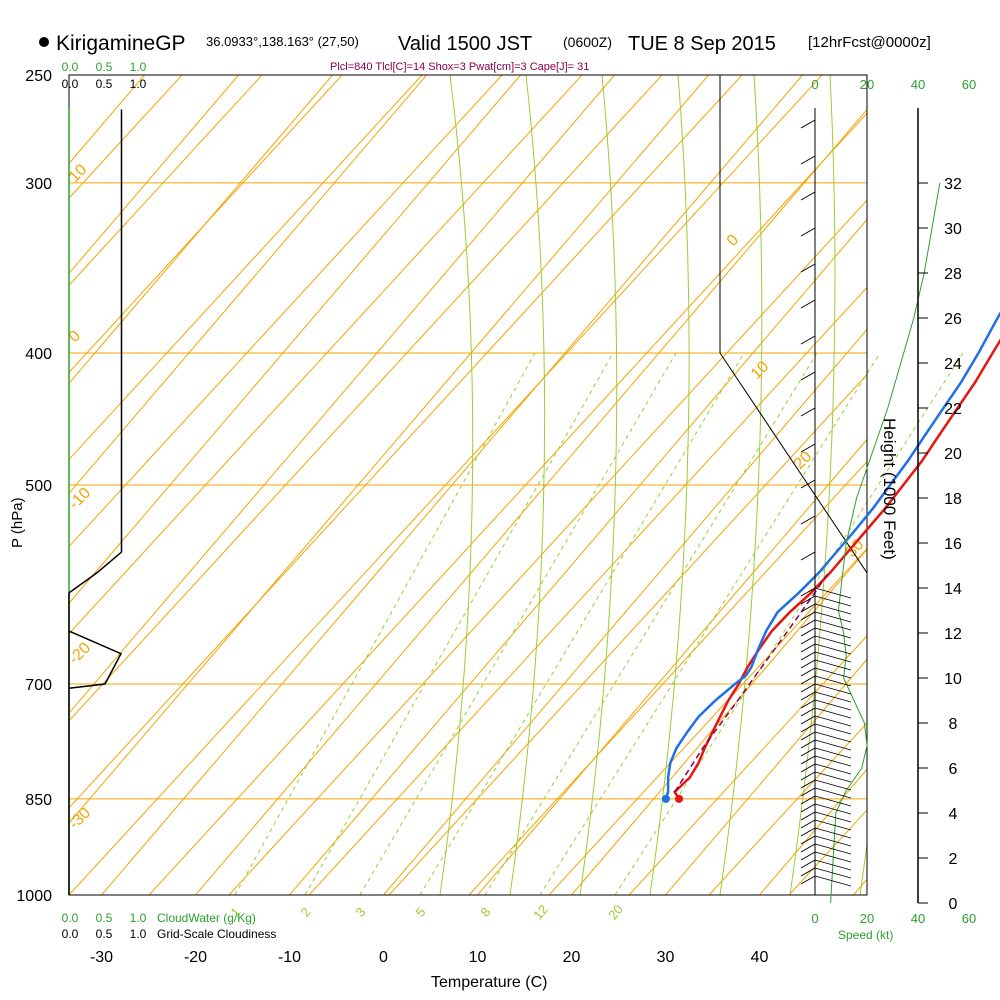  Describe the element at coordinates (869, 42) in the screenshot. I see `forecast-label: [12hrFcst@0000z]` at that location.